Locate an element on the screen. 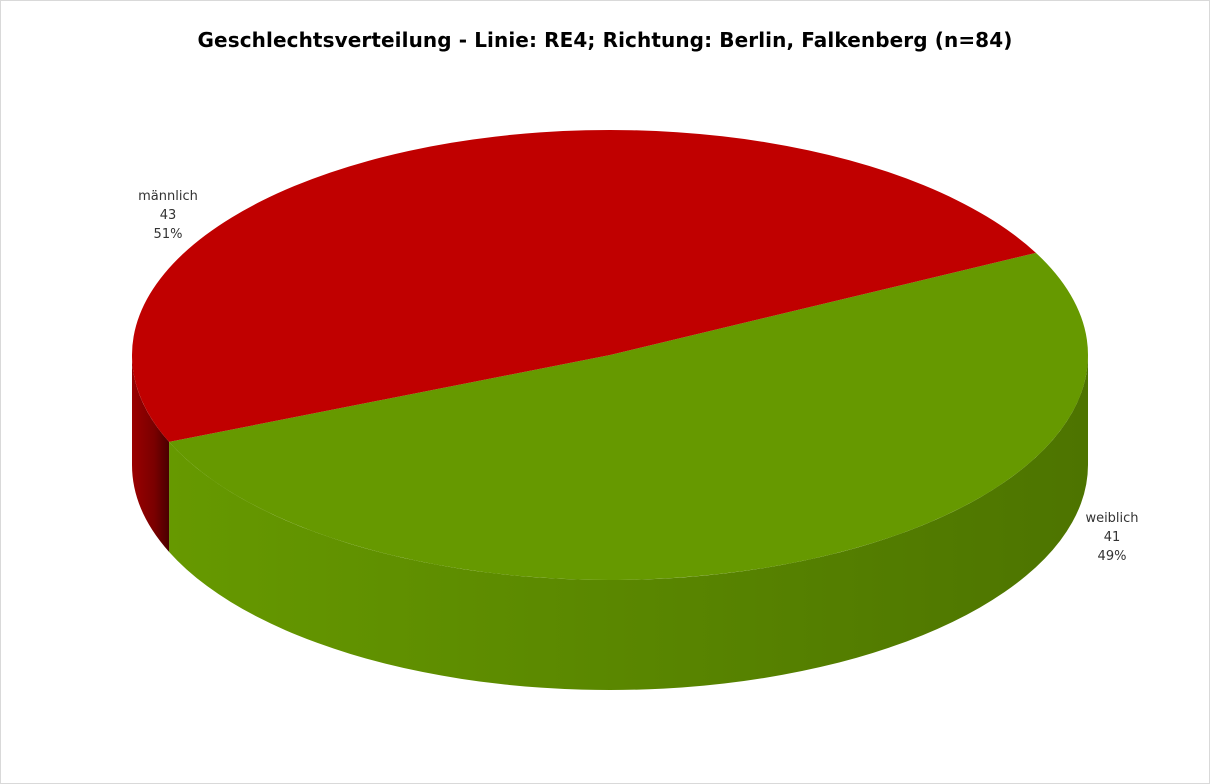 This screenshot has height=784, width=1210. pie-side-weiblich is located at coordinates (151, 453).